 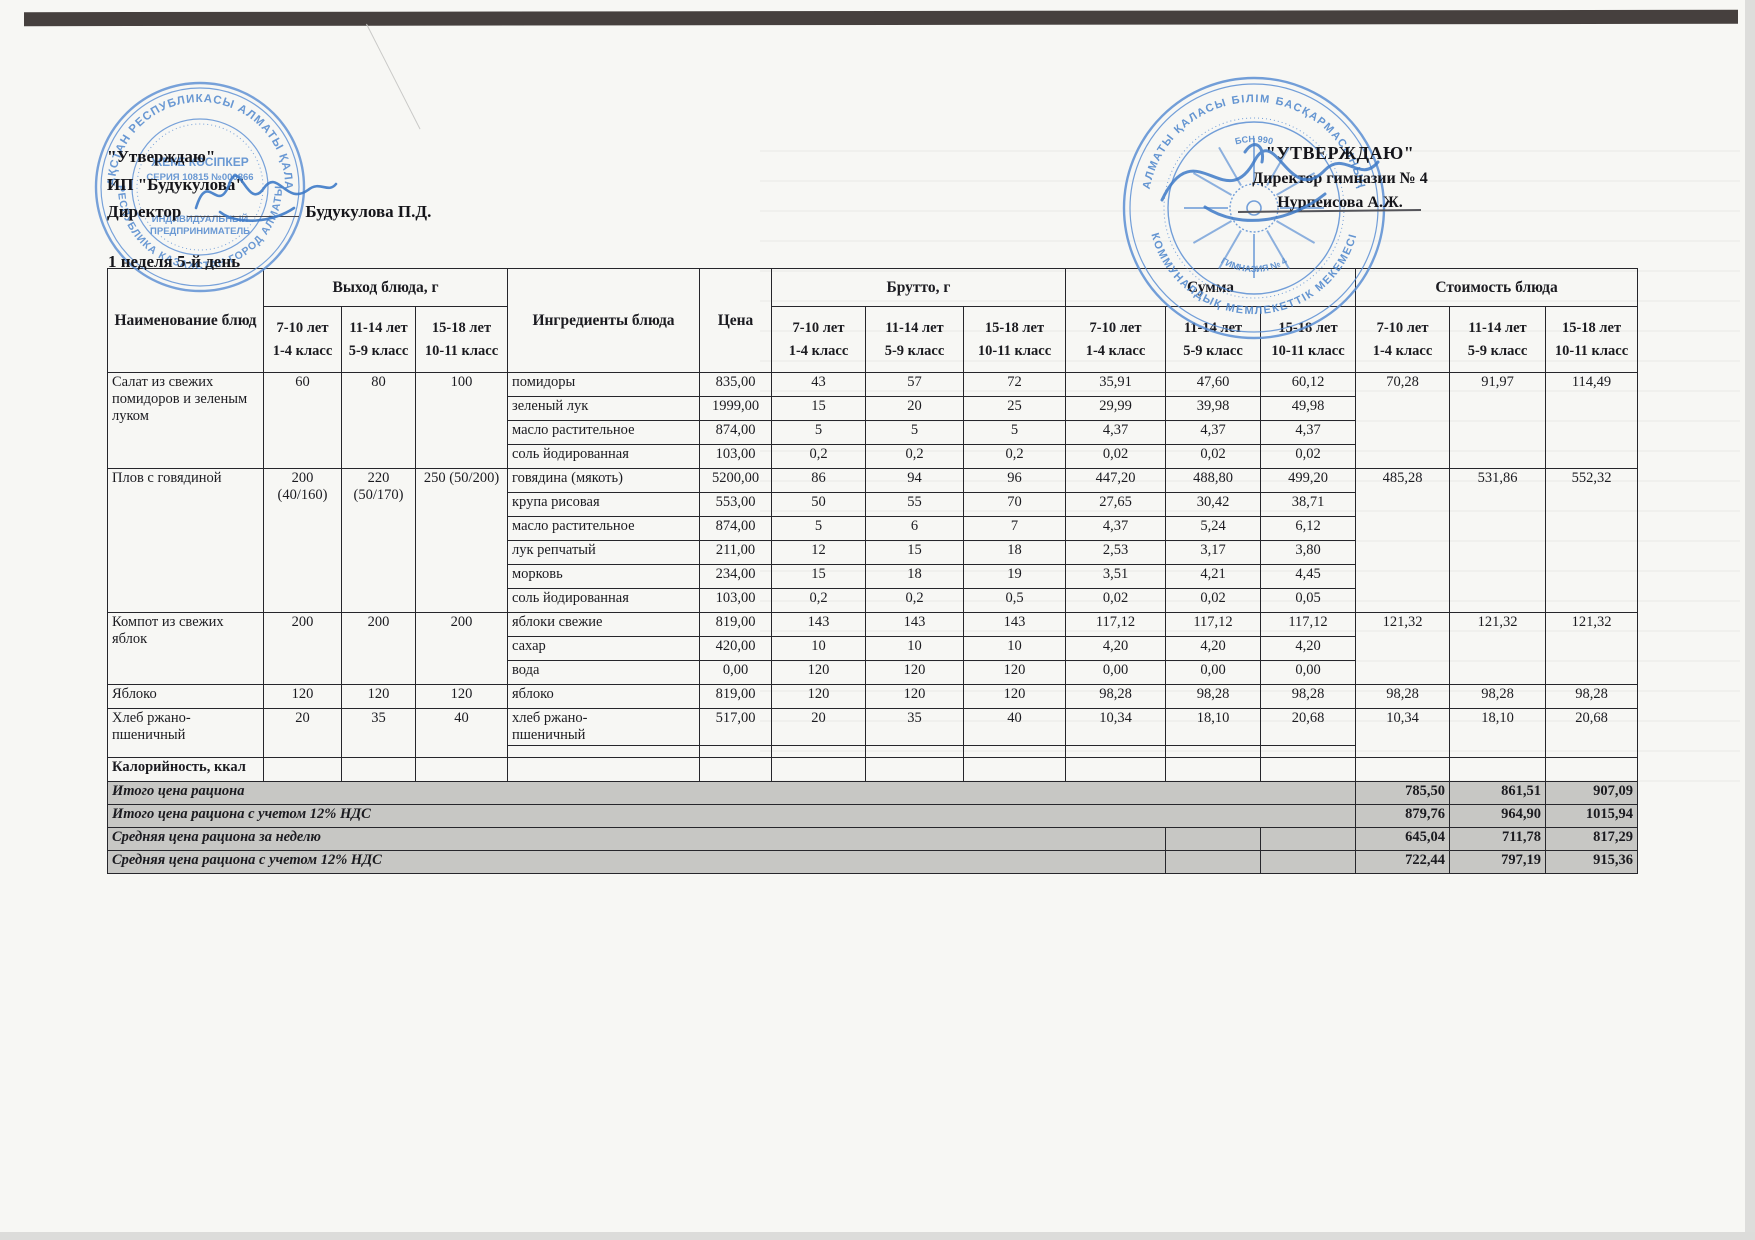 I want to click on summary-value-cell: 645,04, so click(x=1403, y=839).